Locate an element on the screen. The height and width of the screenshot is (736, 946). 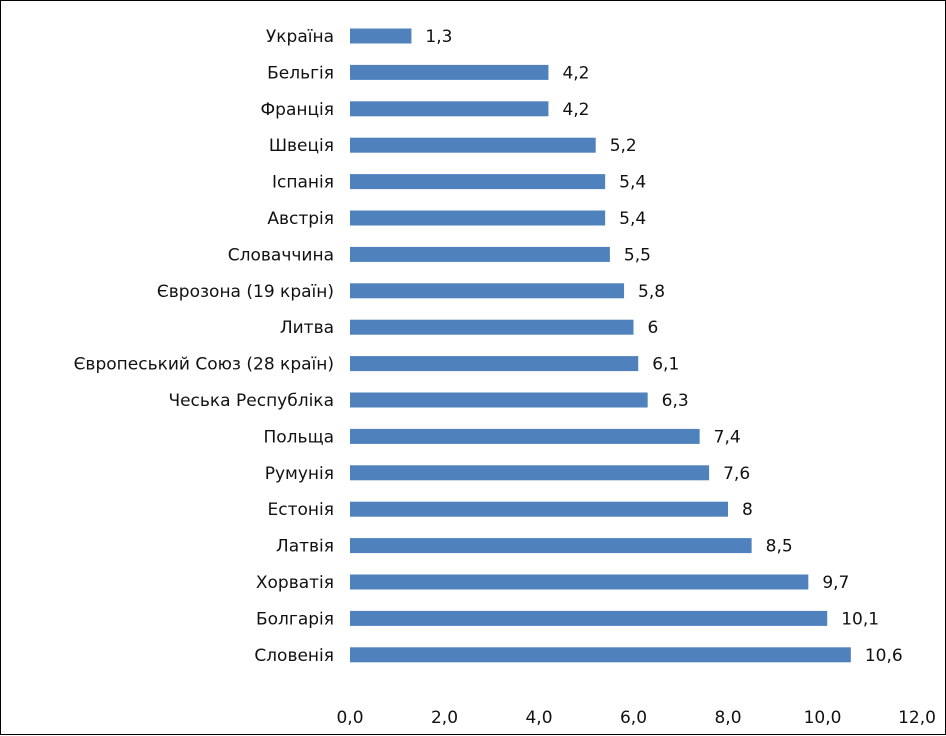
x-tick-label: 0,0 is located at coordinates (349, 718).